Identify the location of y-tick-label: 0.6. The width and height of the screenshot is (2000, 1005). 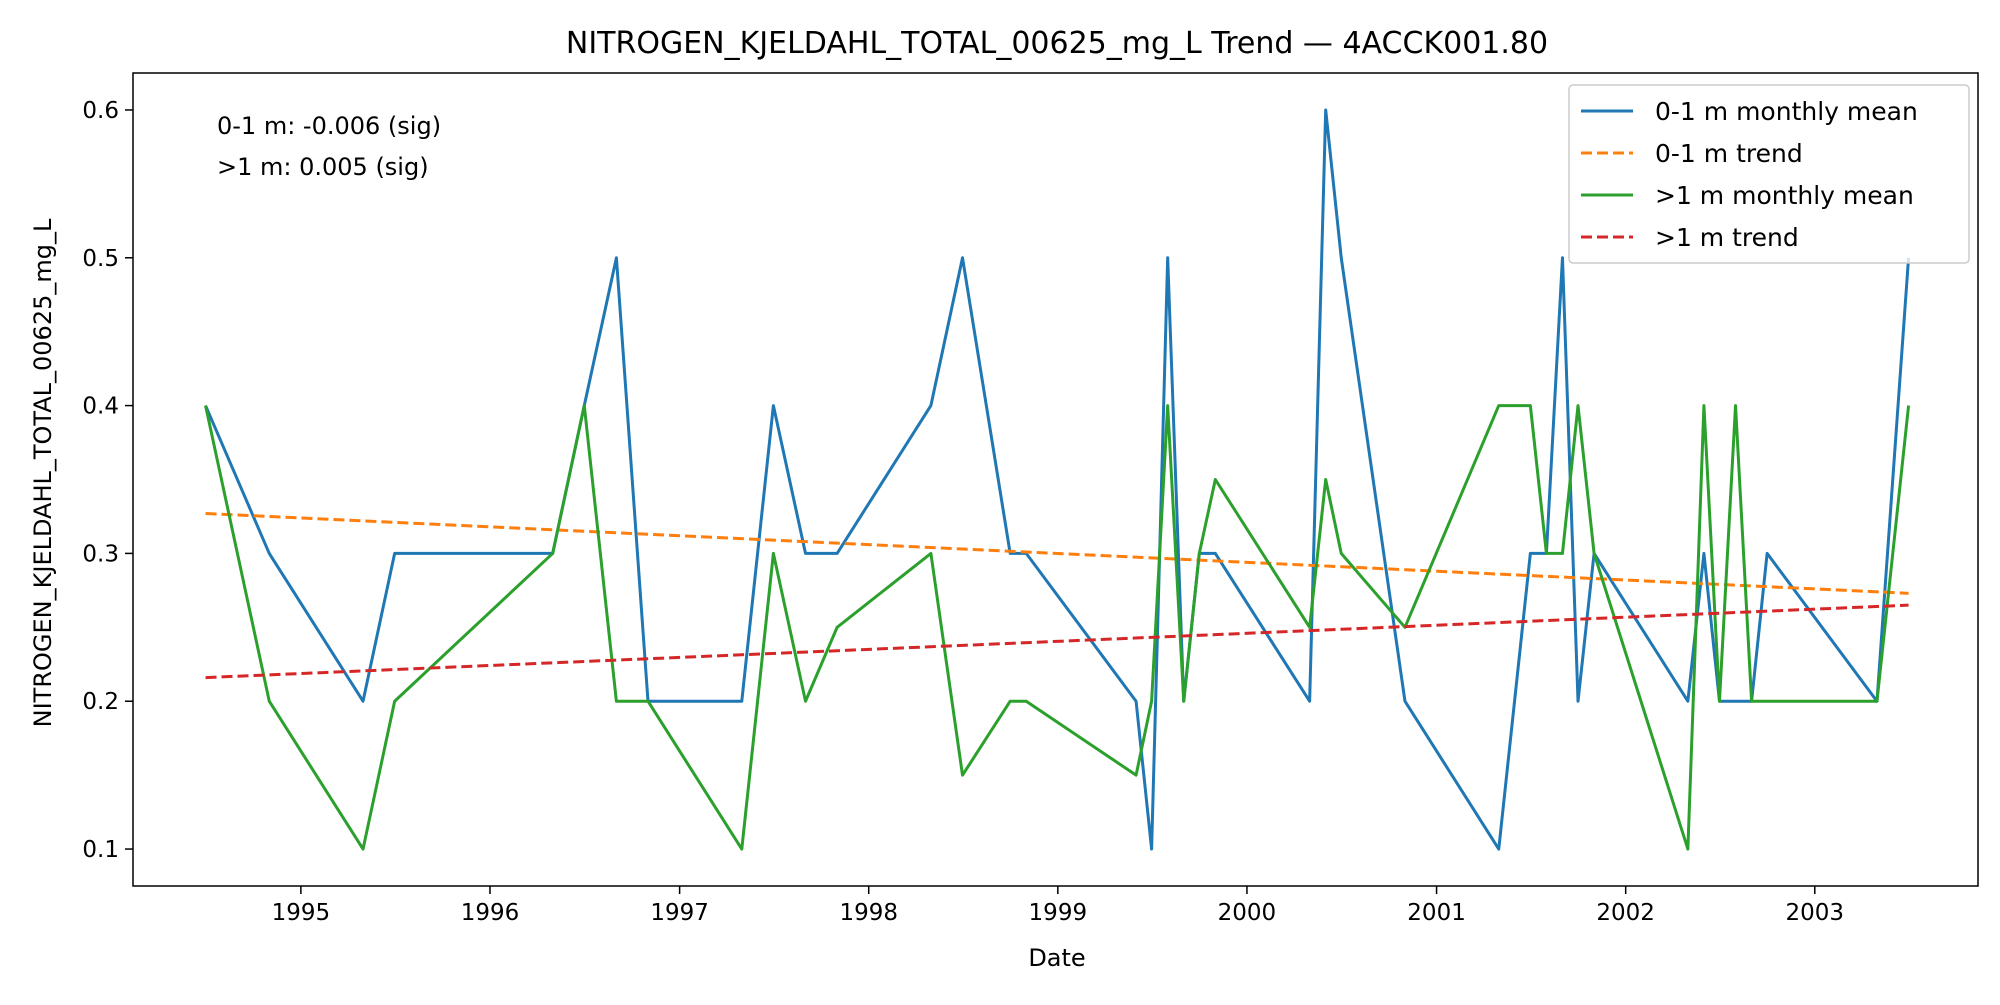
(100, 111).